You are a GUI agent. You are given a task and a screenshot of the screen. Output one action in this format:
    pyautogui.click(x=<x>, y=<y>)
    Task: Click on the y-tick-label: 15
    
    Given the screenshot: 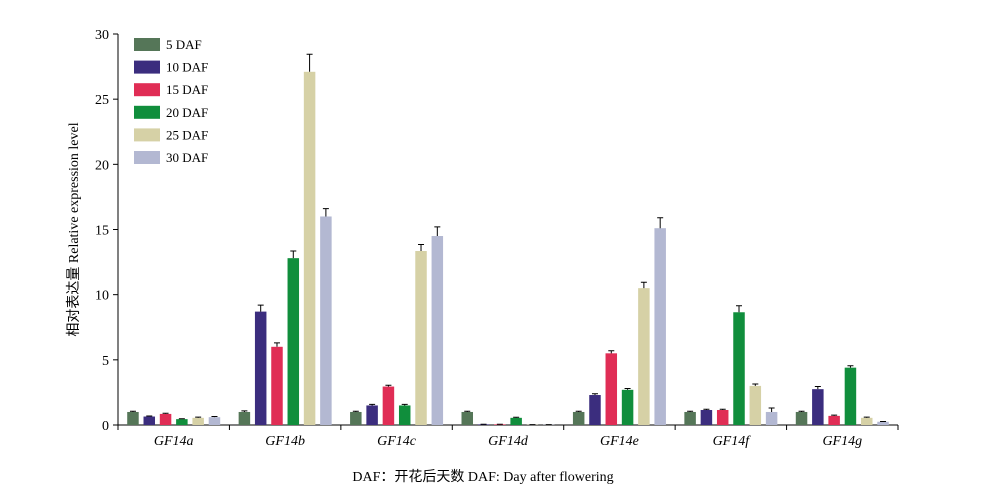 What is the action you would take?
    pyautogui.click(x=102, y=231)
    